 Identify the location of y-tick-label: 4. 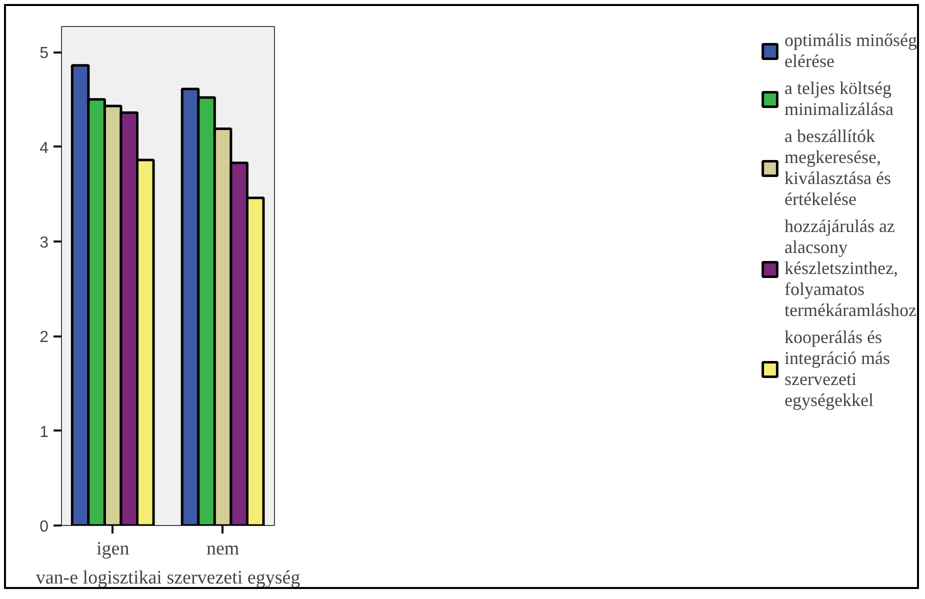
(44, 148).